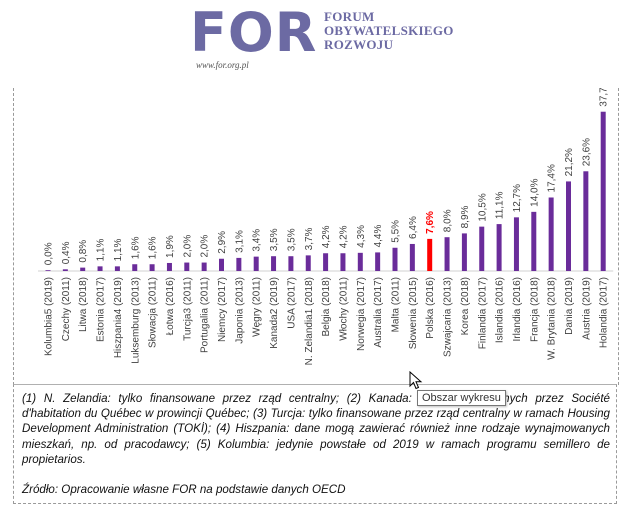 The width and height of the screenshot is (627, 520). I want to click on category-label: Kanada2 (2019), so click(274, 313).